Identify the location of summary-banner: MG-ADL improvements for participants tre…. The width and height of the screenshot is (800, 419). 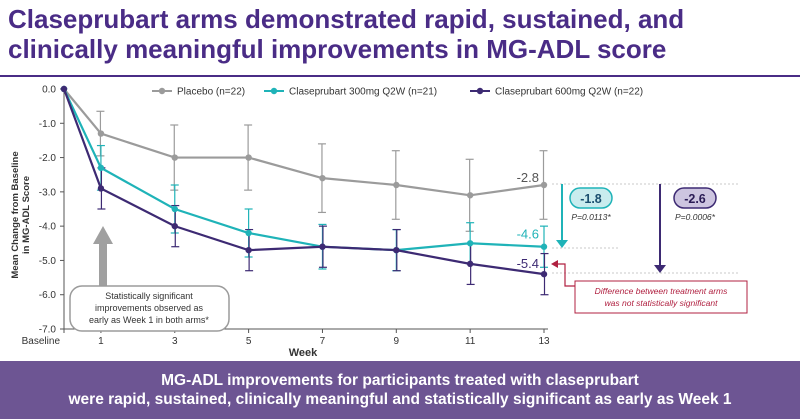
(400, 390).